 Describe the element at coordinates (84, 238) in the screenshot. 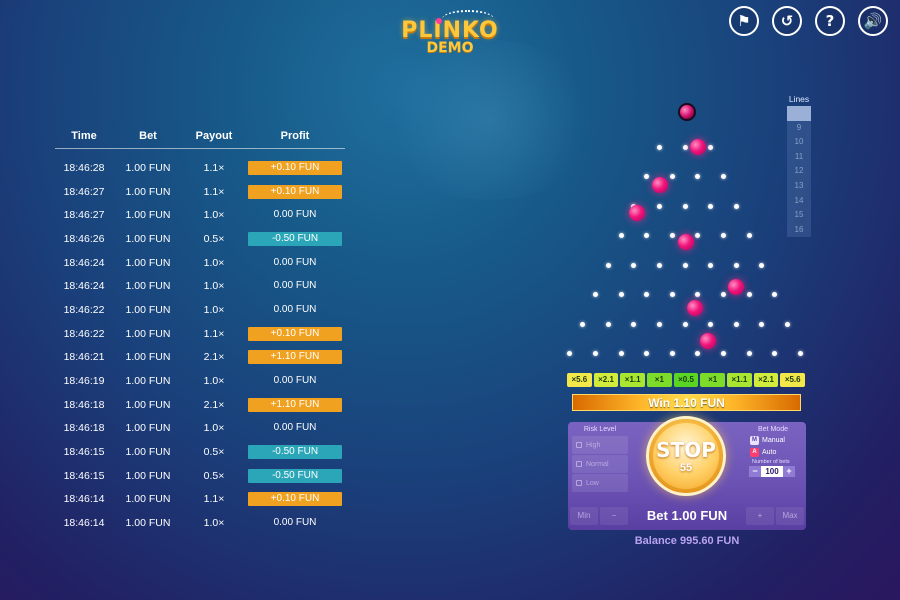

I see `cell-time: 18:46:26` at that location.